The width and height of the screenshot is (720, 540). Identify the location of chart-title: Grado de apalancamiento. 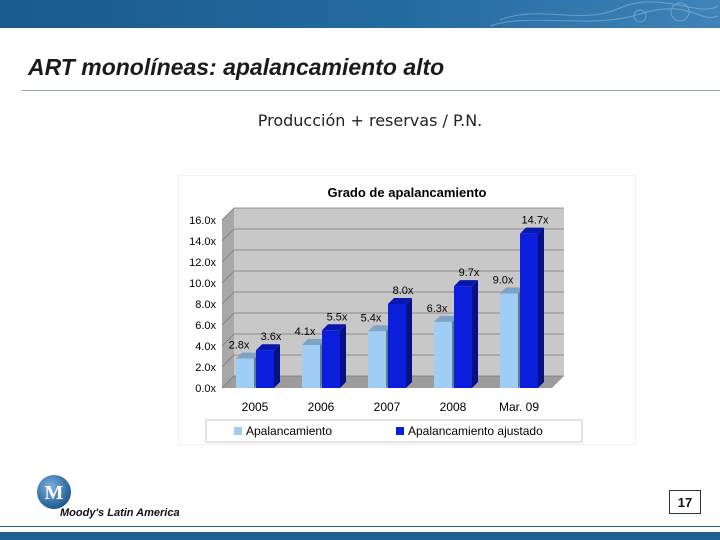
(407, 192).